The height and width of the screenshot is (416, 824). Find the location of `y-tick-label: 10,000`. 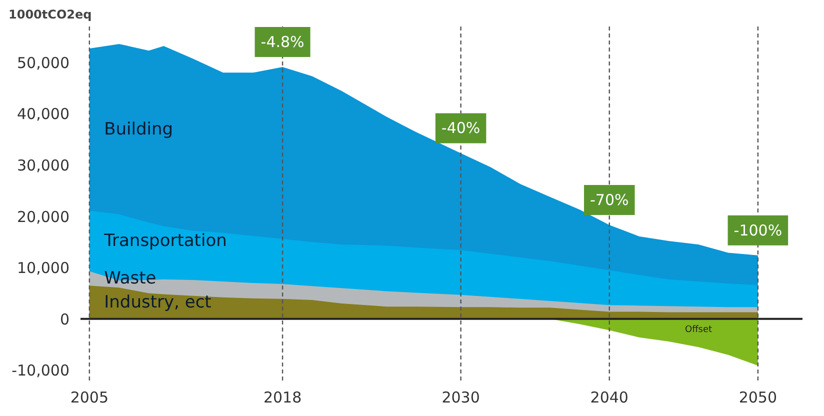

y-tick-label: 10,000 is located at coordinates (43, 268).